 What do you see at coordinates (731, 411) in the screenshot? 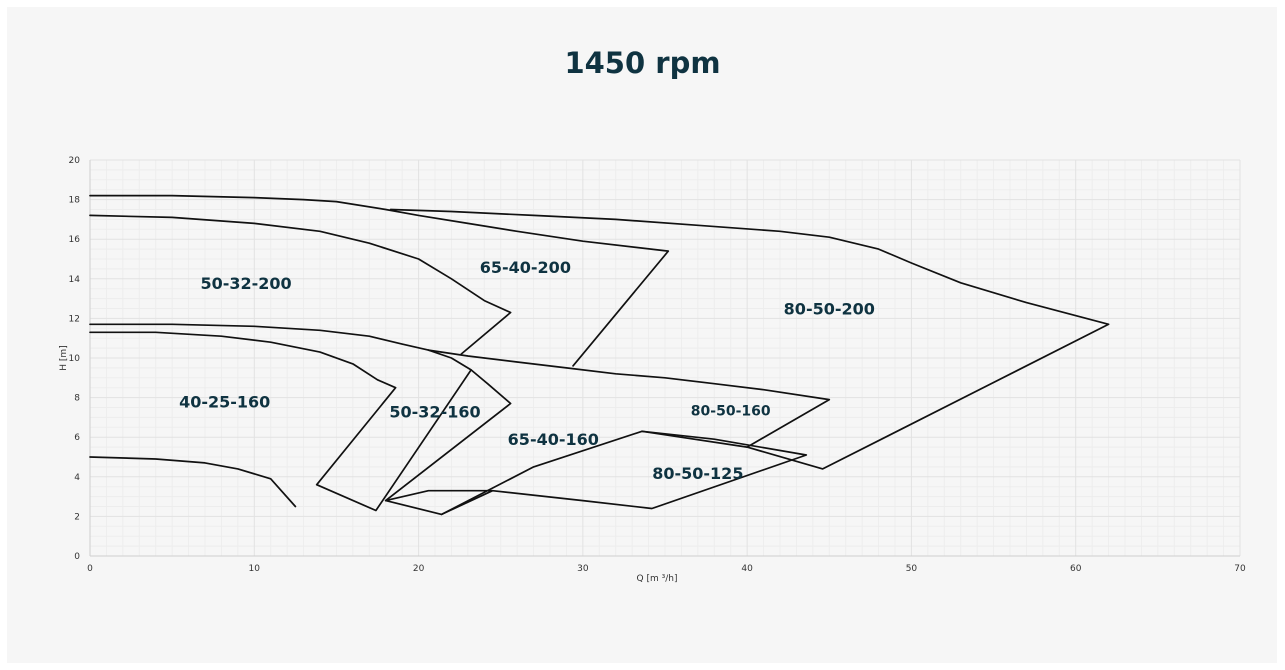
I see `region-label-80-50-160: 80-50-160` at bounding box center [731, 411].